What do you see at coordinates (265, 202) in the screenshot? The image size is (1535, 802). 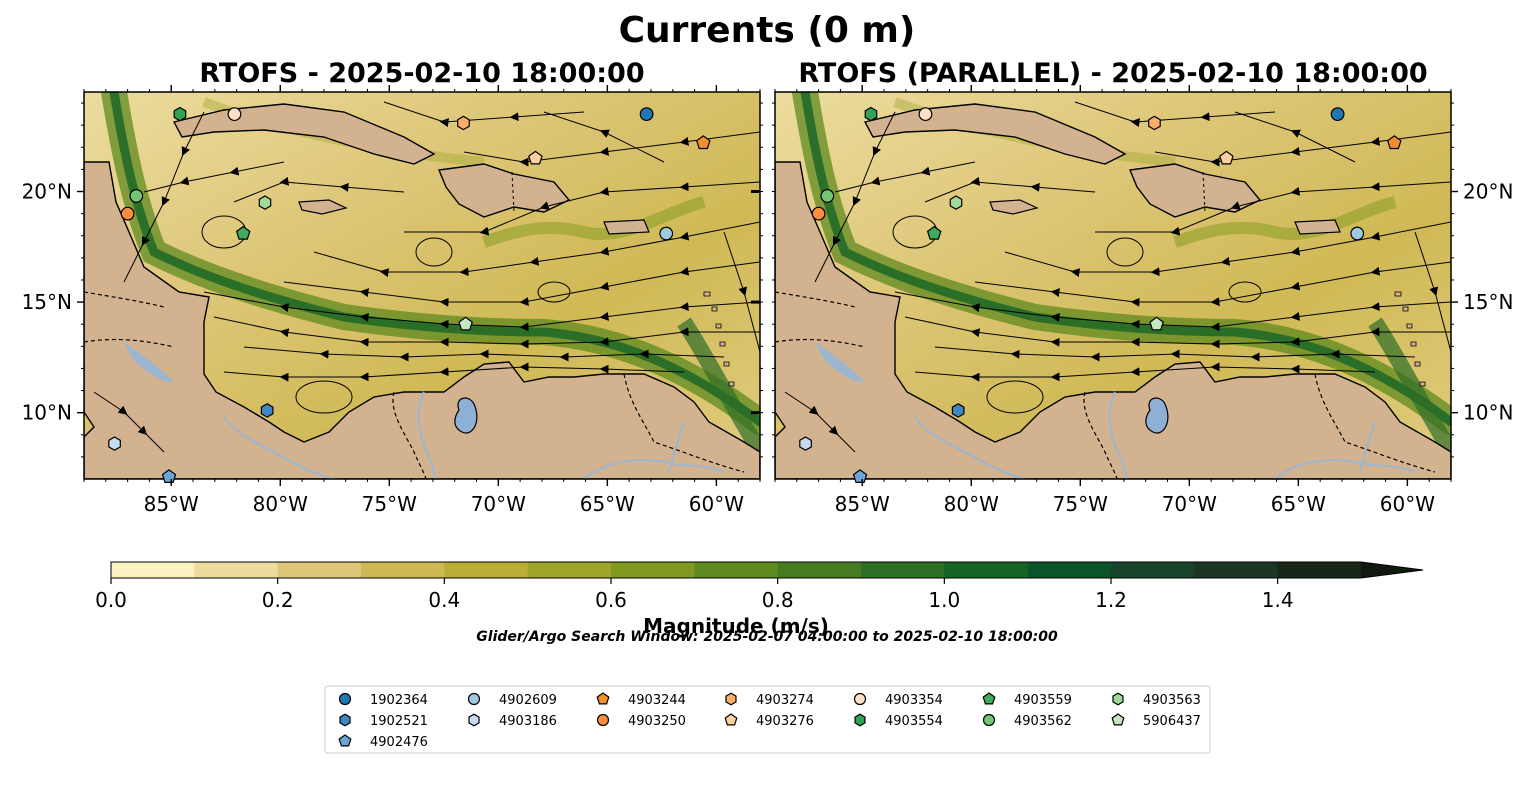 I see `float-marker-4903563-p1` at bounding box center [265, 202].